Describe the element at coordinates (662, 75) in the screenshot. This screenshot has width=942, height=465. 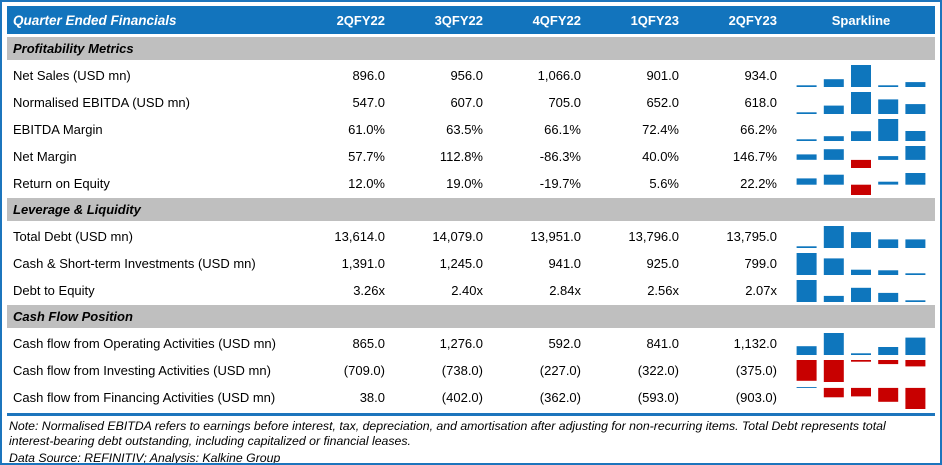
I see `value-cell: 901.0` at that location.